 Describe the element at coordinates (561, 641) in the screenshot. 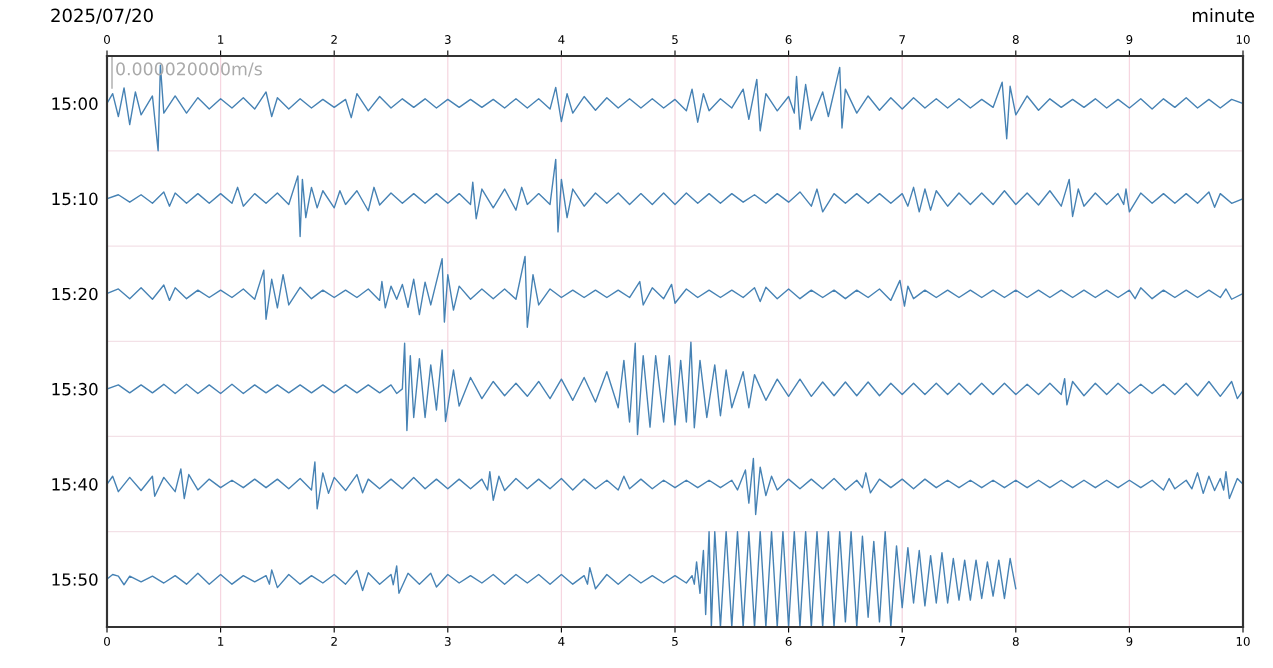

I see `x-tick-label: 4` at that location.